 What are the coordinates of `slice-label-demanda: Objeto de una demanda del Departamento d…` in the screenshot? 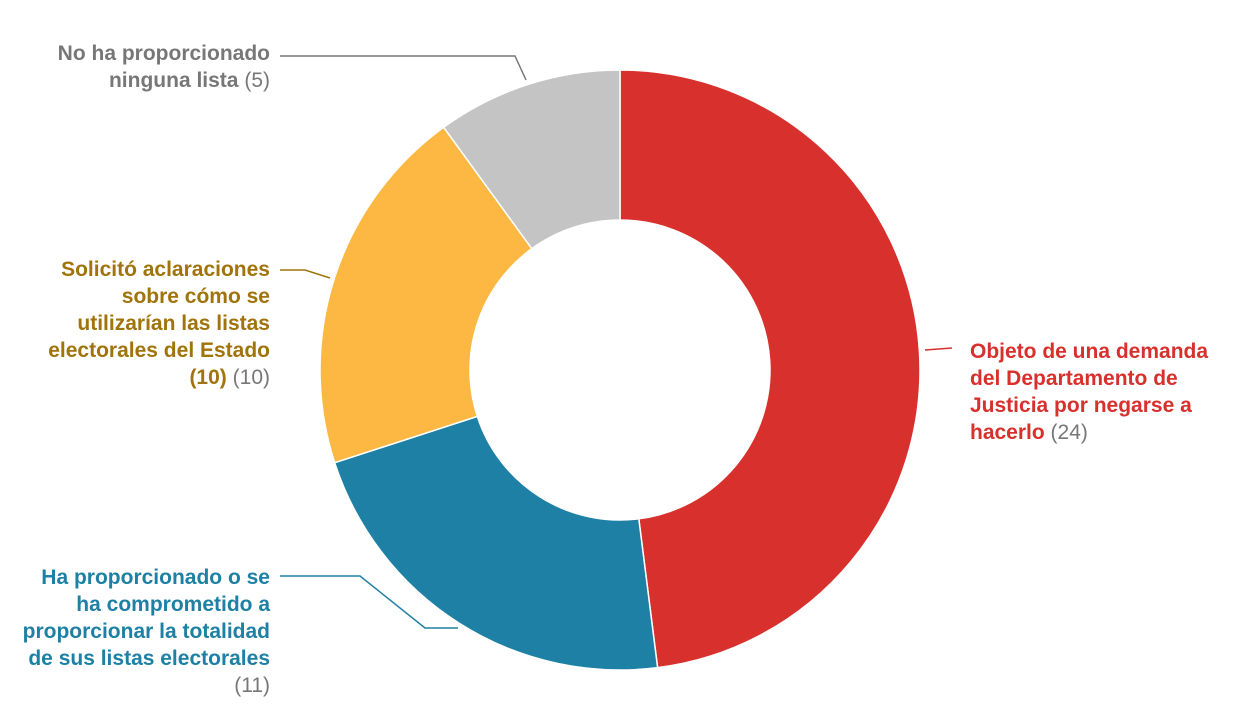 It's located at (1095, 392).